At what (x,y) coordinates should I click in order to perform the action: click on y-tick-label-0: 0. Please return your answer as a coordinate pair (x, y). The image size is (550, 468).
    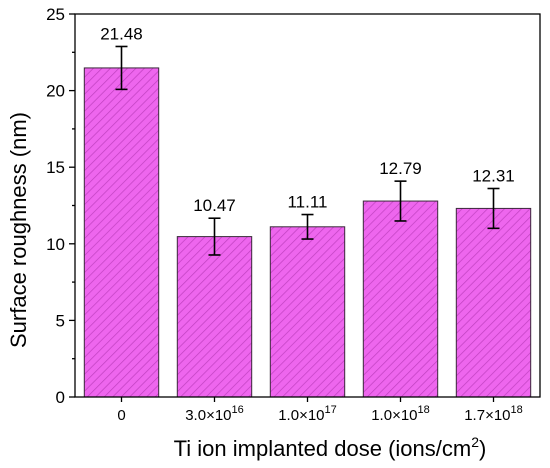
    Looking at the image, I should click on (60, 397).